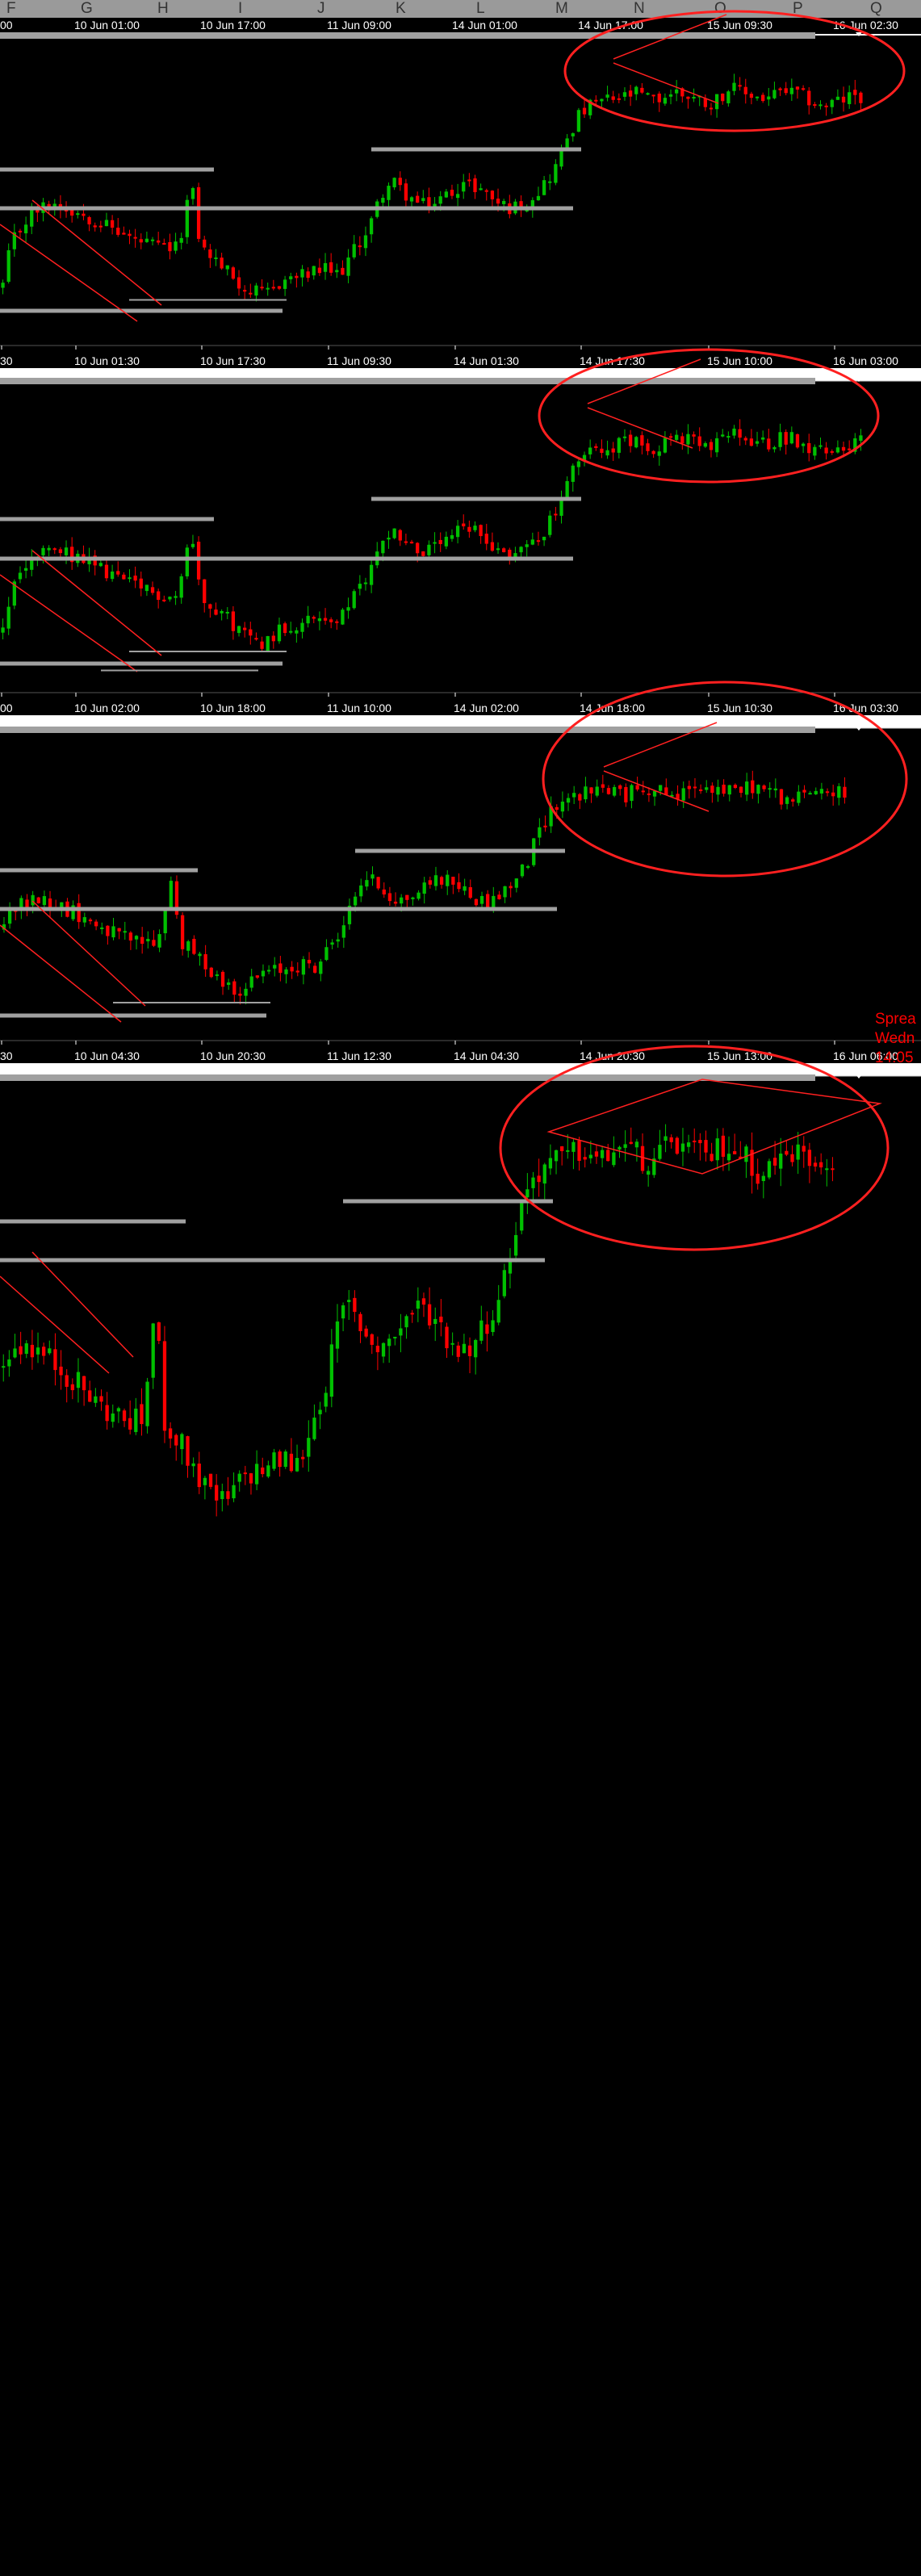  Describe the element at coordinates (7, 708) in the screenshot. I see `x-tick-label: 00` at that location.